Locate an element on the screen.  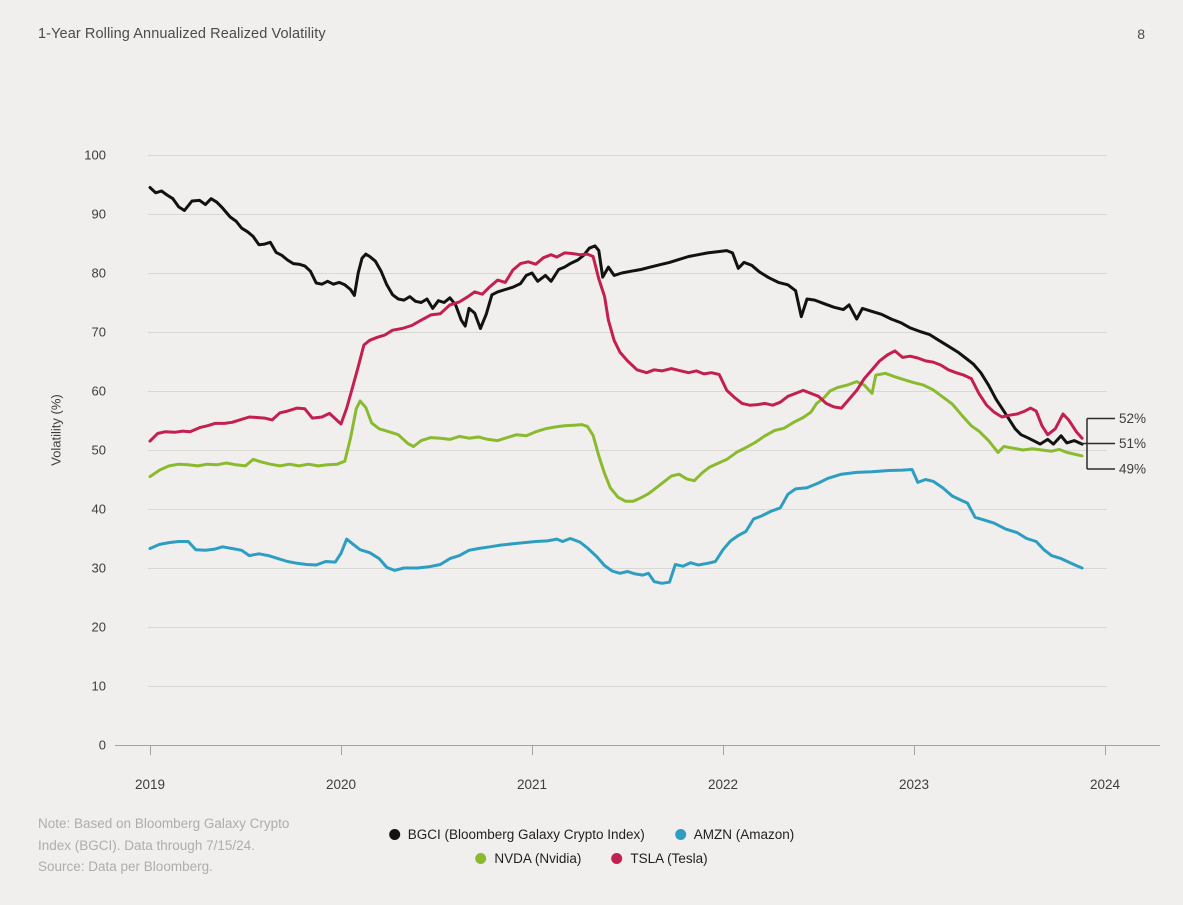
y-tick-20: 20 is located at coordinates (99, 627).